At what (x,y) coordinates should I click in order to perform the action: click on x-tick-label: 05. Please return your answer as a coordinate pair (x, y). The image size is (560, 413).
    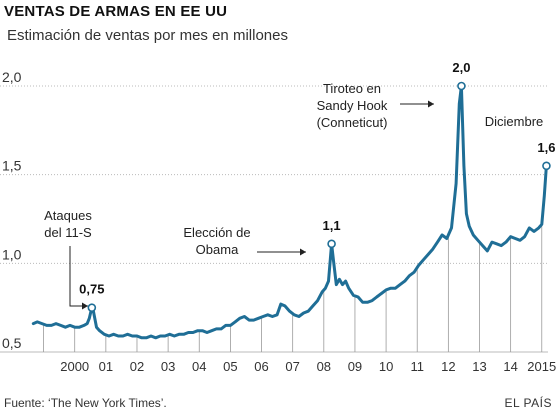
    Looking at the image, I should click on (230, 366).